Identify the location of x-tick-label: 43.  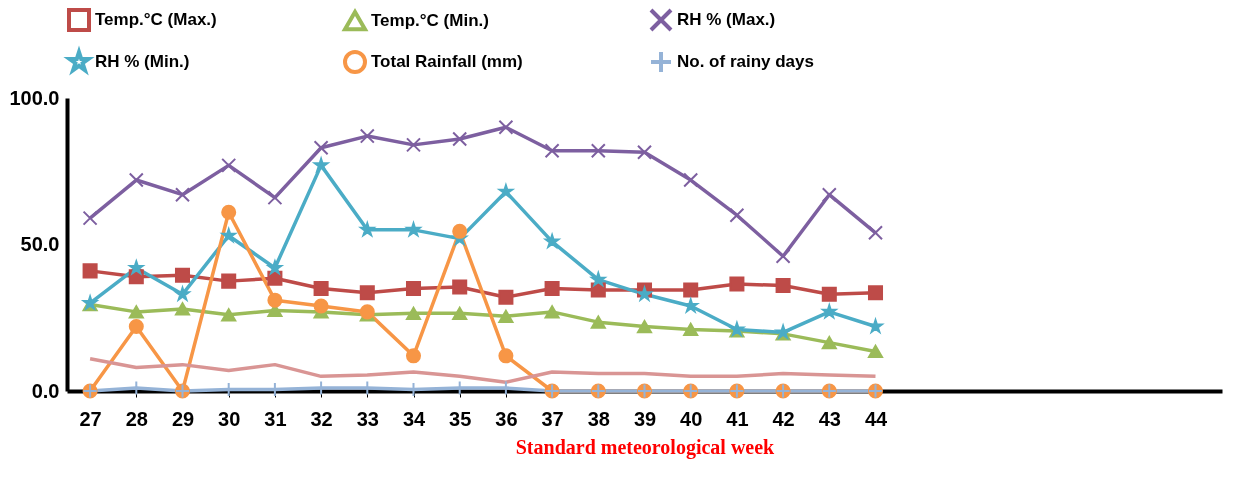
(829, 418).